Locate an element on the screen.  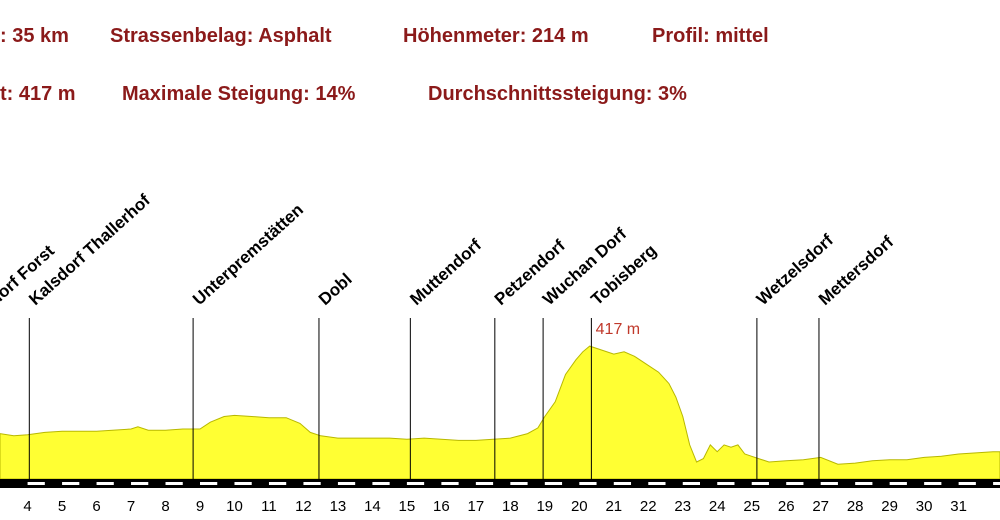
place-label-unterpremst-tten: Unterpremstätten is located at coordinates (248, 254).